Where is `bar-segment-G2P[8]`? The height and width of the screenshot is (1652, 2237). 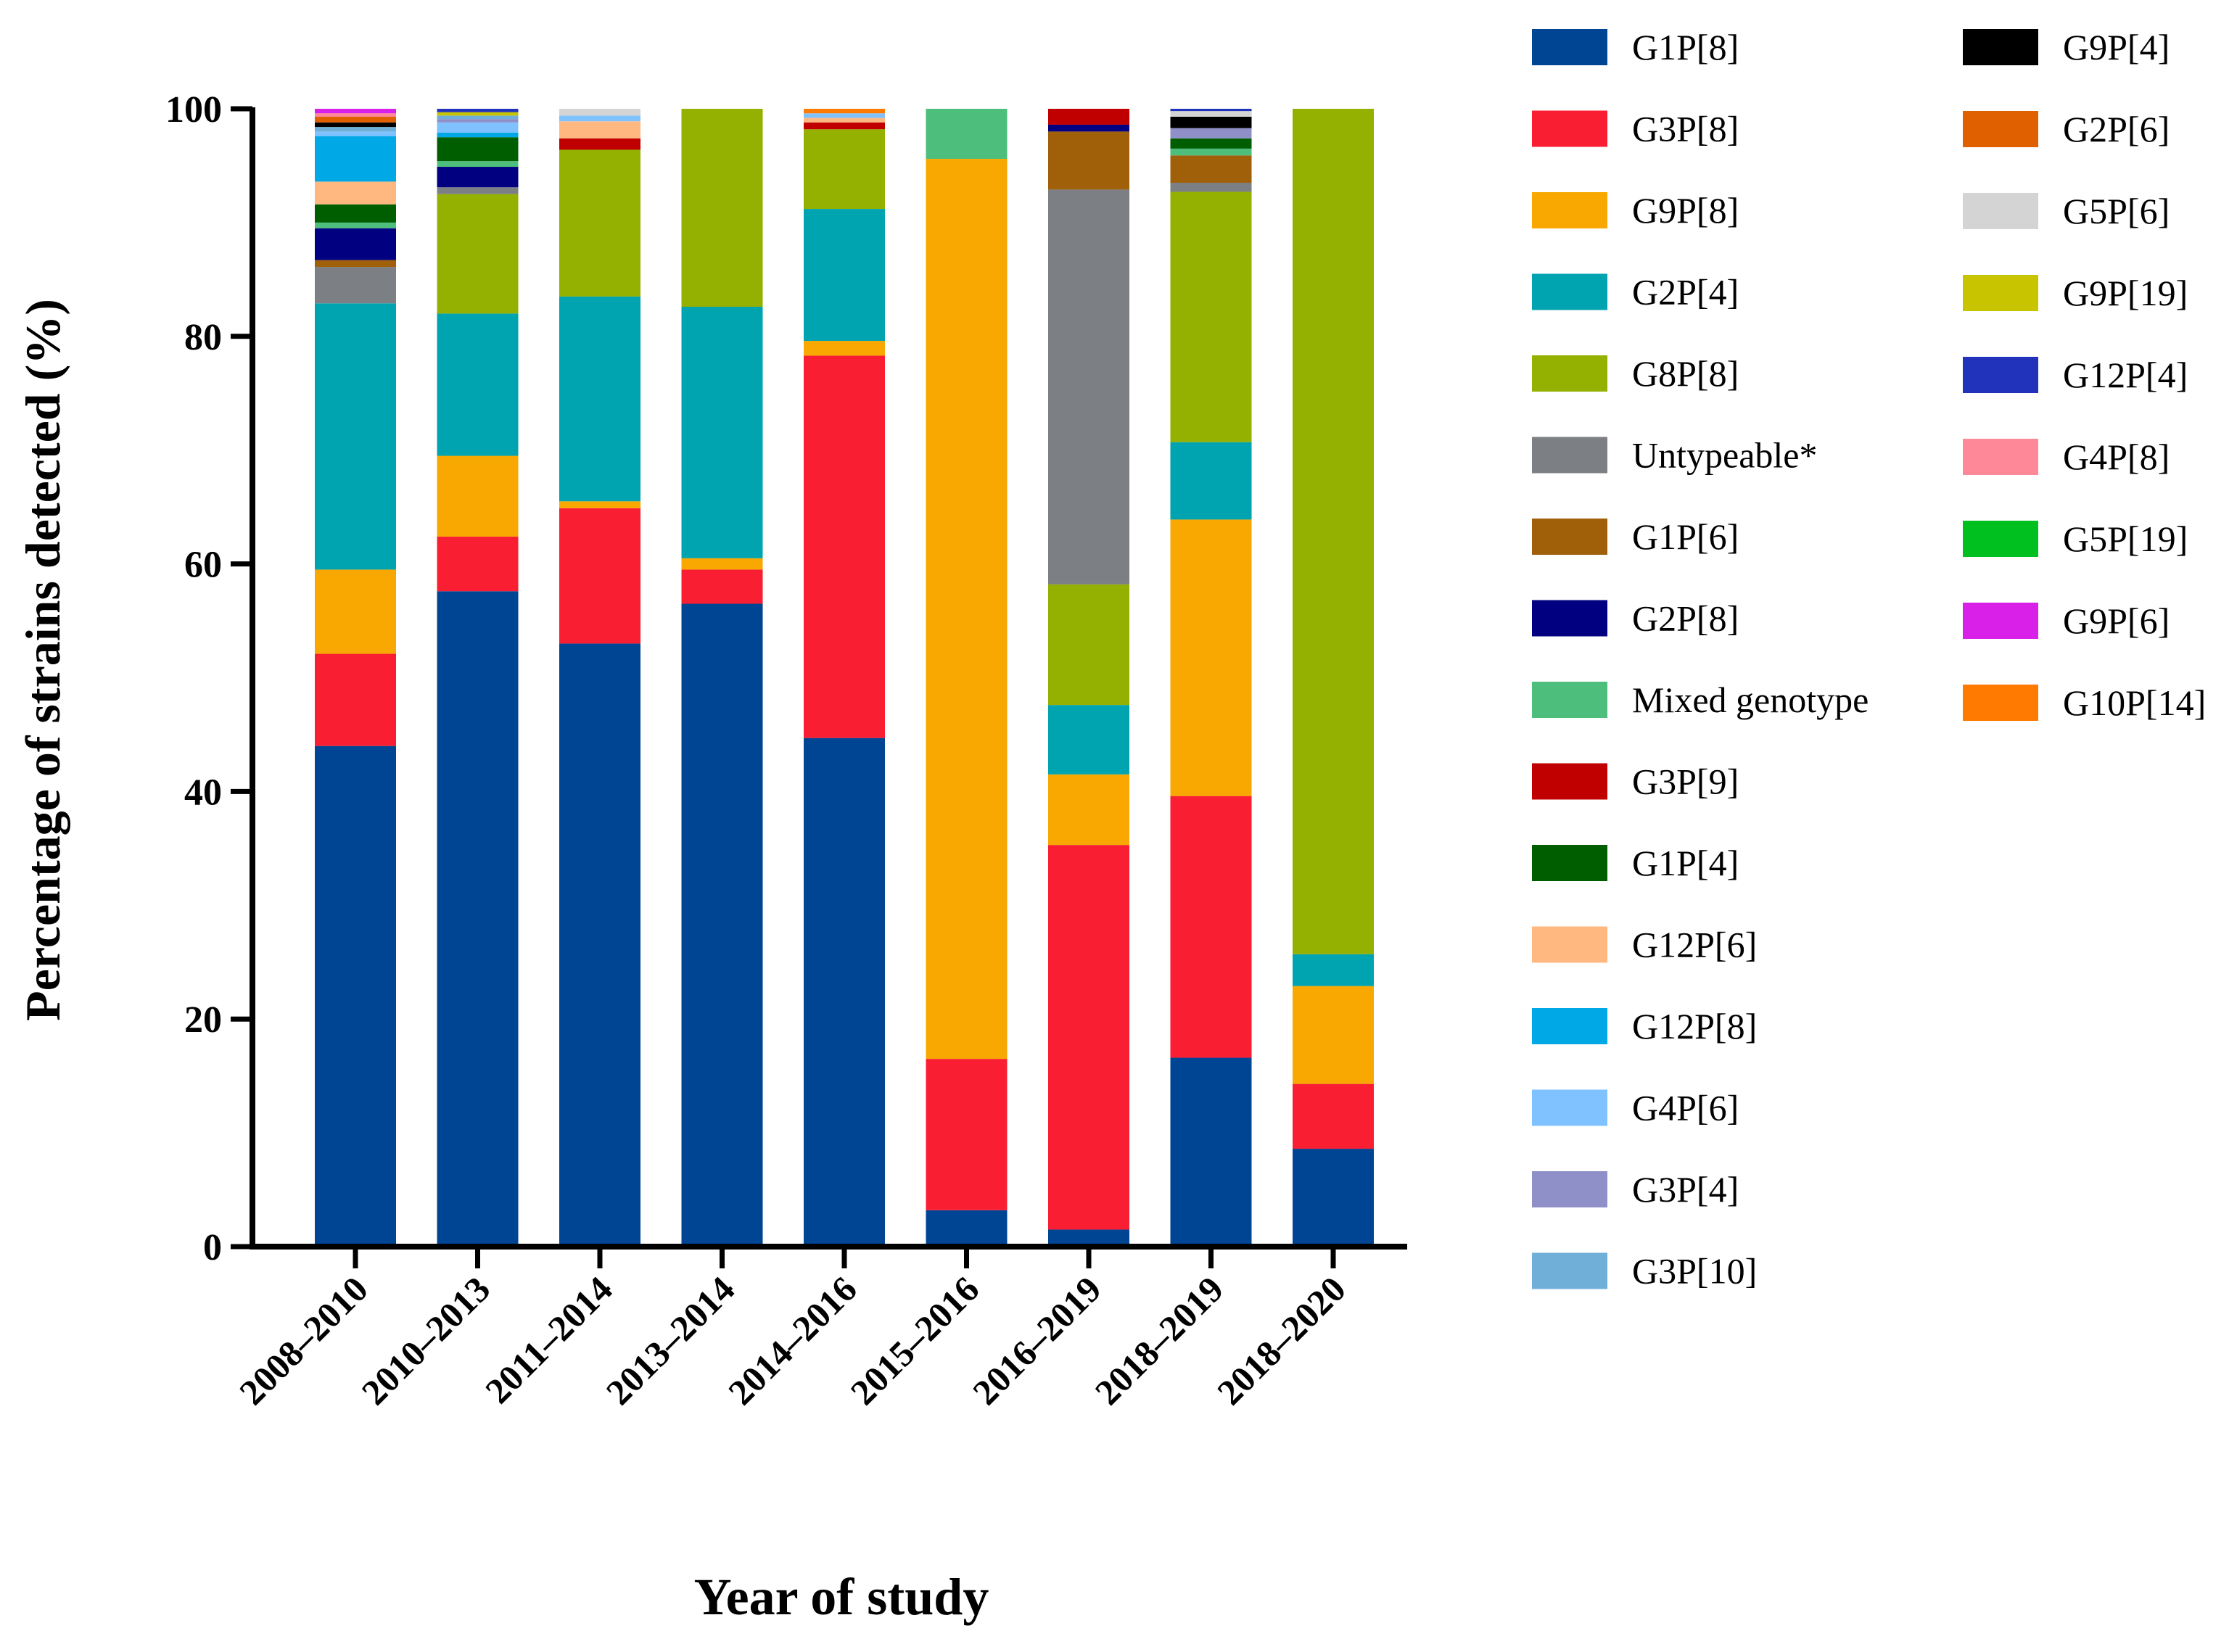
bar-segment-G2P[8] is located at coordinates (355, 244).